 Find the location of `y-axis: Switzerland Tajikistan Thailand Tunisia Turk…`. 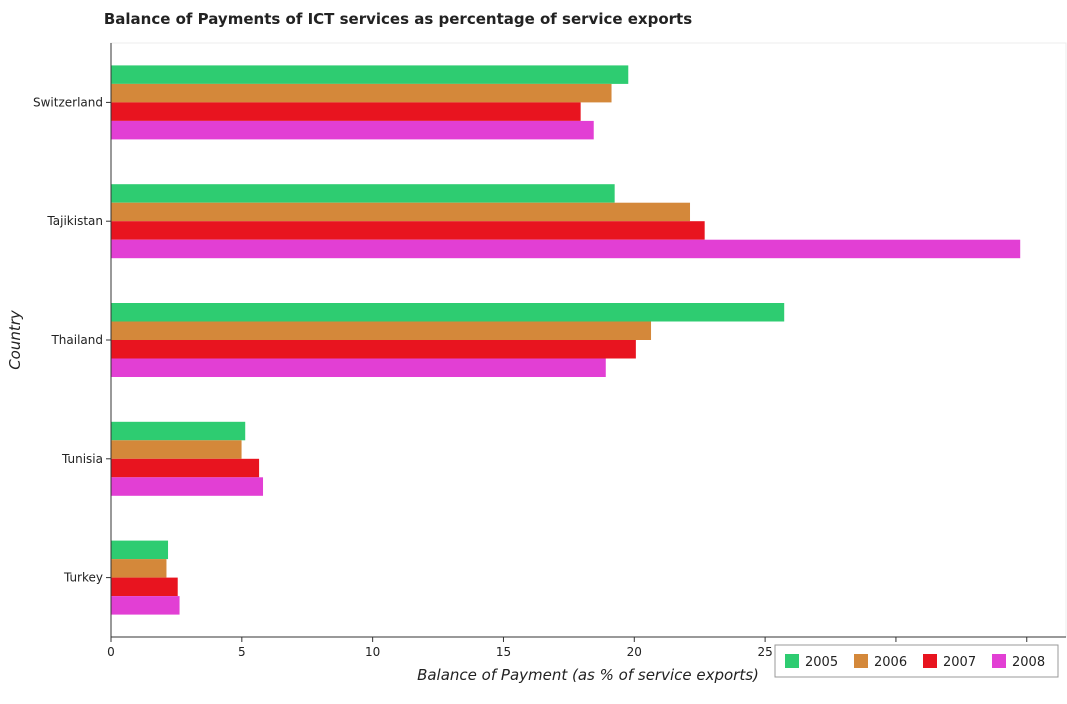

y-axis: Switzerland Tajikistan Thailand Tunisia Turk… is located at coordinates (72, 340).